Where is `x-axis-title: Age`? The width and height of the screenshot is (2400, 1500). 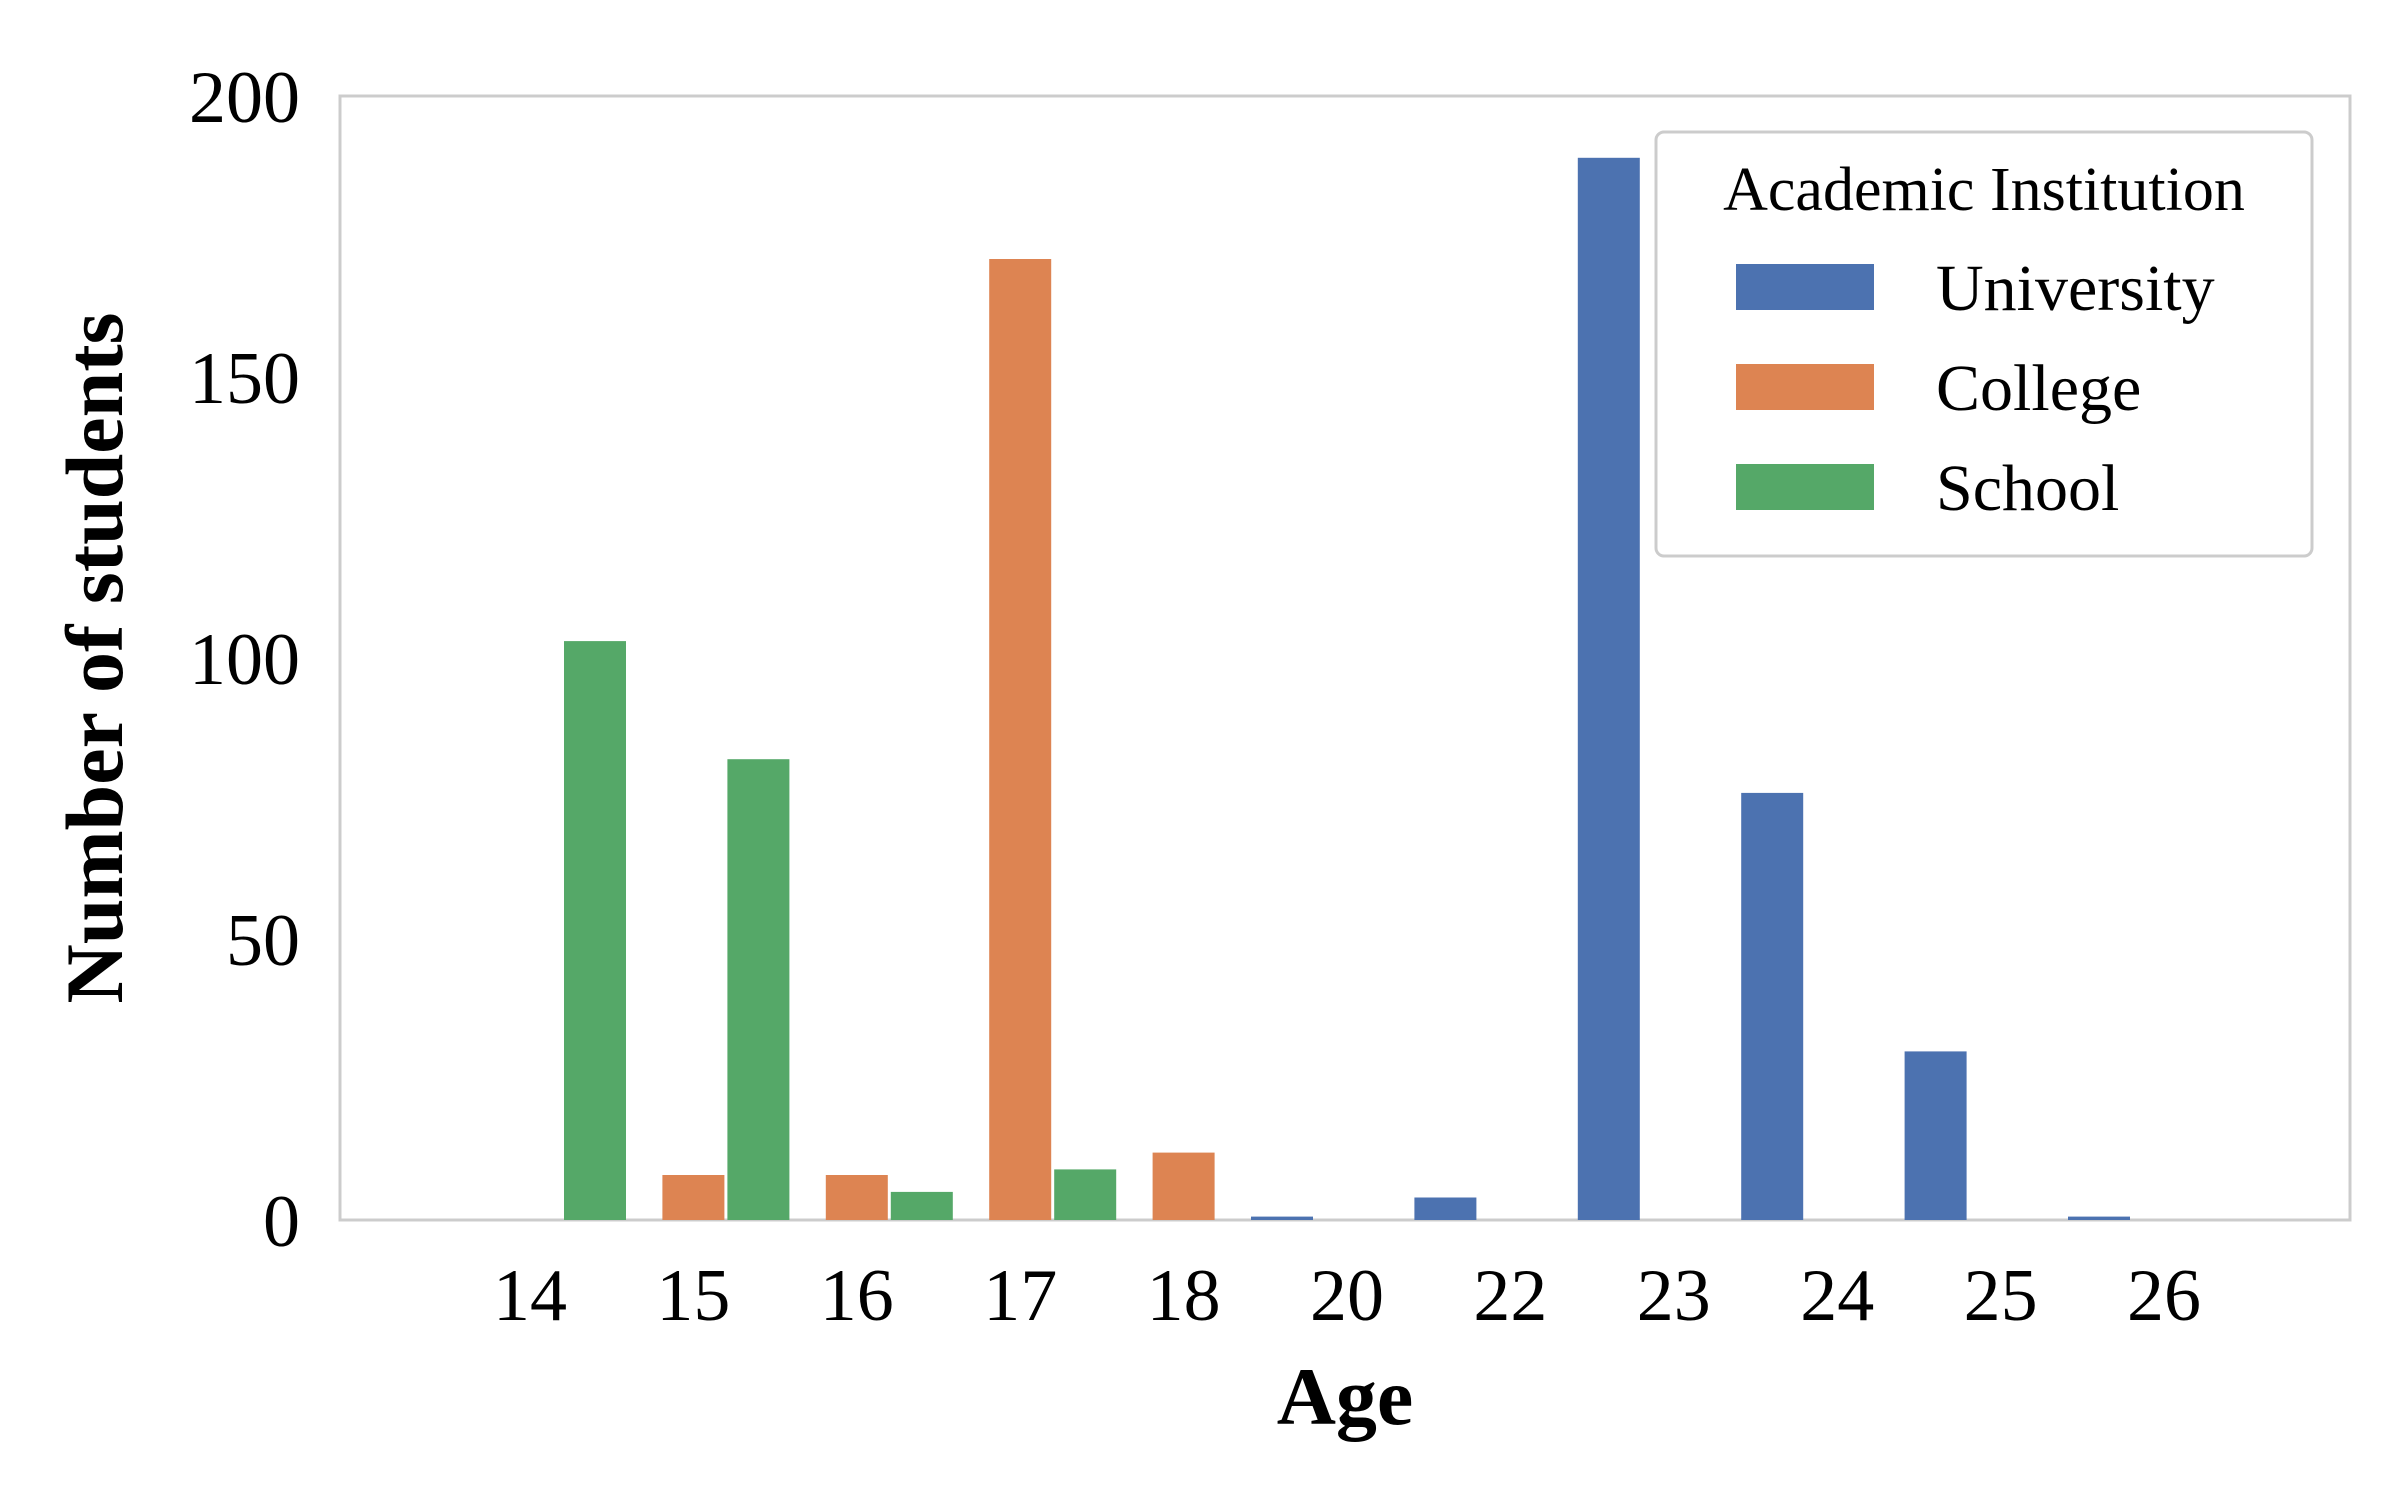 x-axis-title: Age is located at coordinates (1345, 1396).